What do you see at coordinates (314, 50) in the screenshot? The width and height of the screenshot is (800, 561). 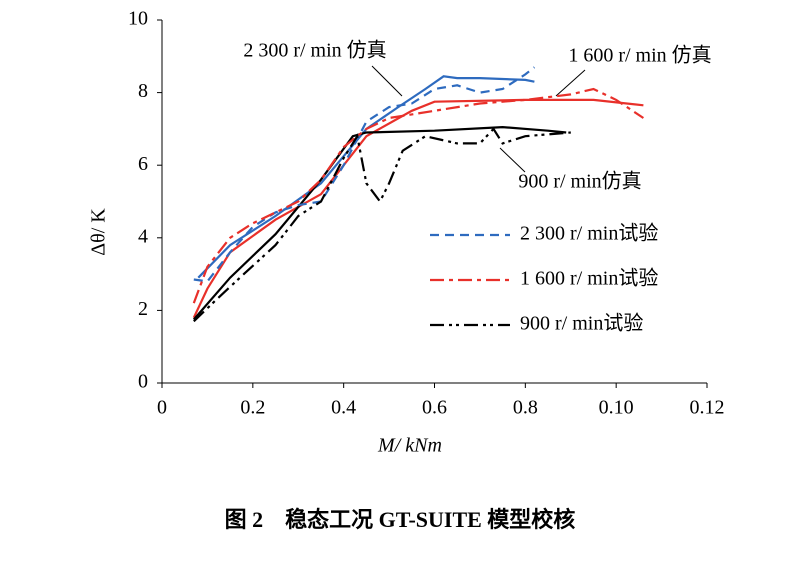 I see `annotation: 2 300 r/ min 仿真` at bounding box center [314, 50].